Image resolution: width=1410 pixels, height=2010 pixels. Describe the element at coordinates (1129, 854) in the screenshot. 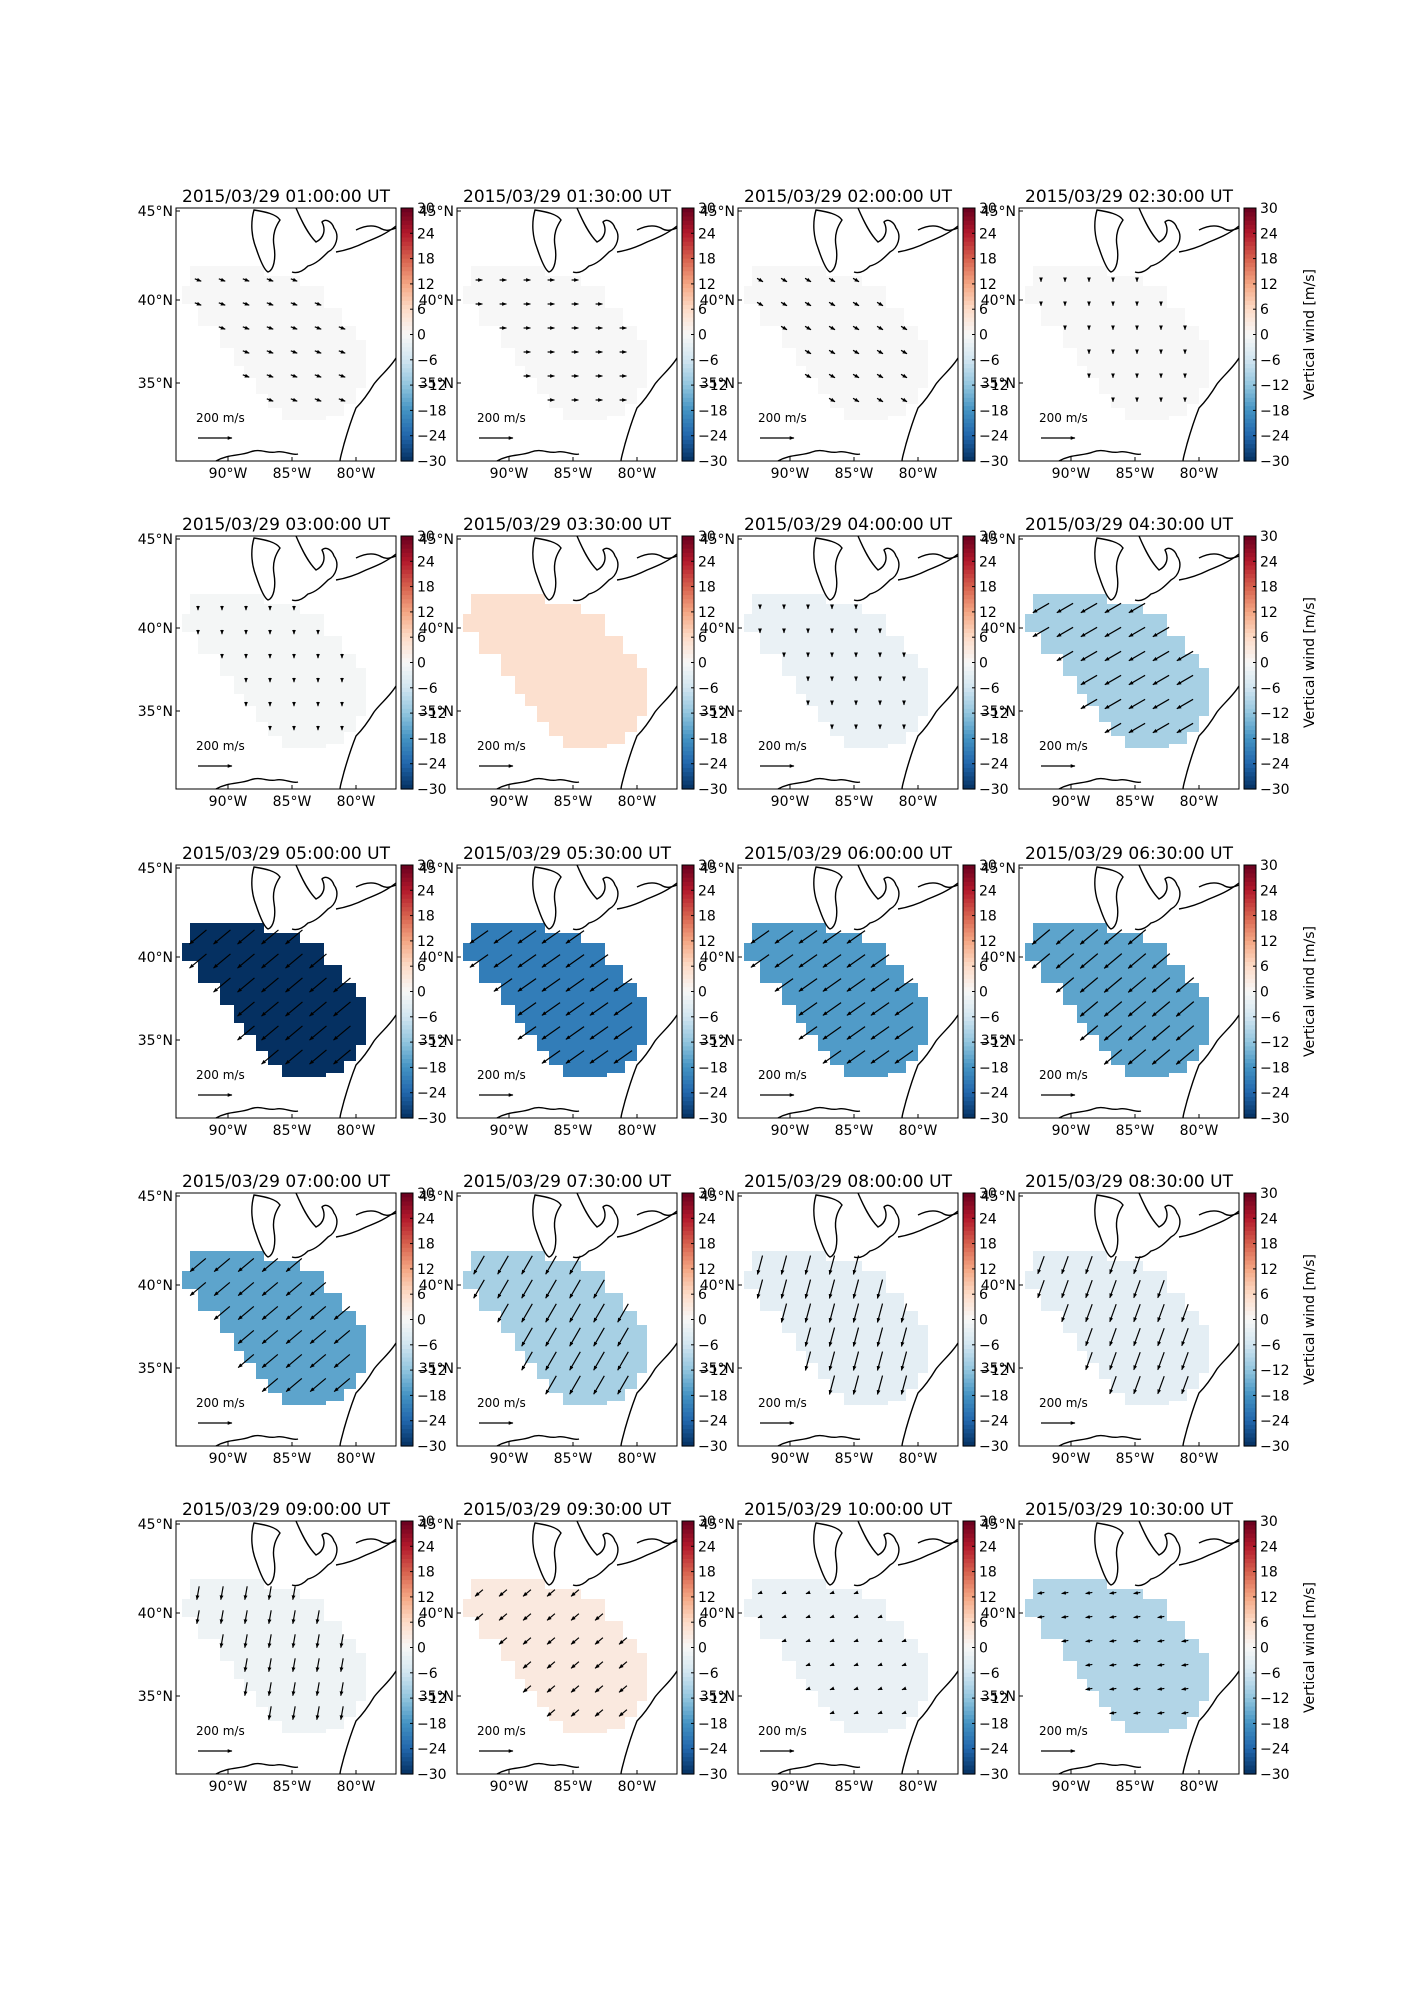

I see `panel-title: 2015/03/29 06:30:00 UT` at that location.